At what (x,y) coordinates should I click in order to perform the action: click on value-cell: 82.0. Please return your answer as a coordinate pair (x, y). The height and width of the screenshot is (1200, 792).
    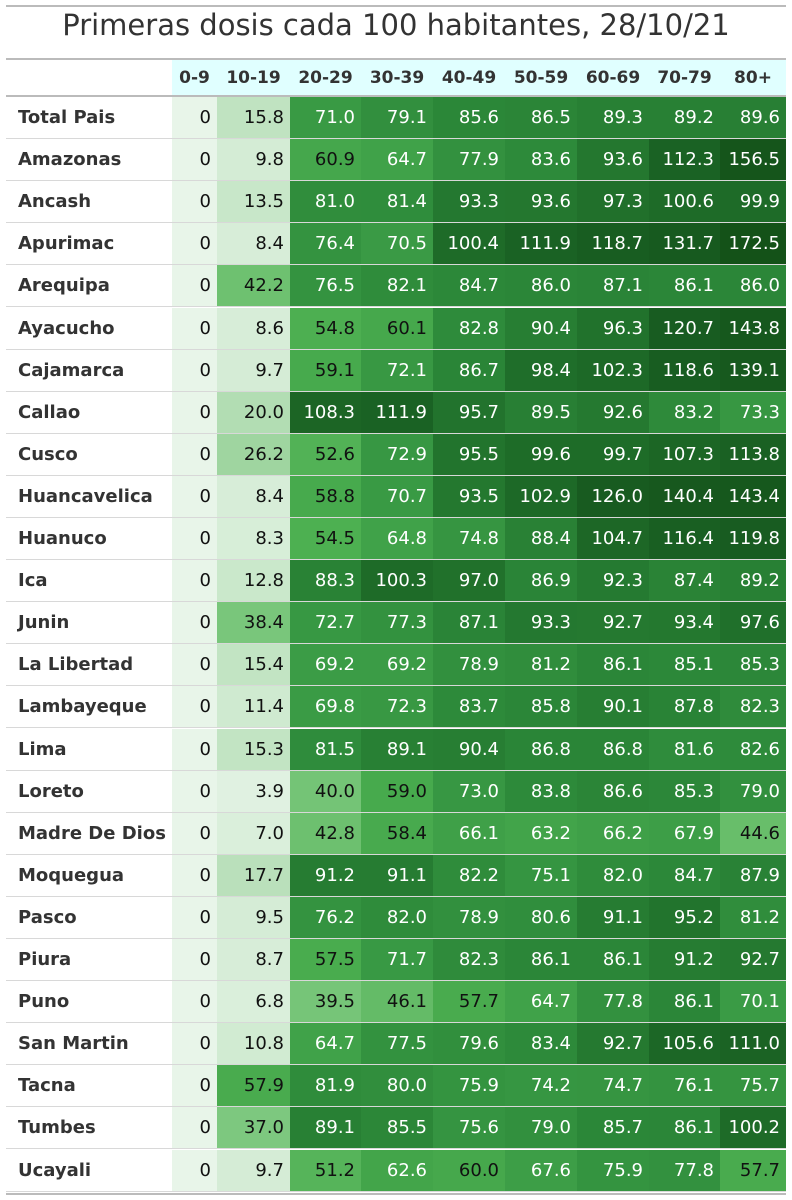
    Looking at the image, I should click on (613, 875).